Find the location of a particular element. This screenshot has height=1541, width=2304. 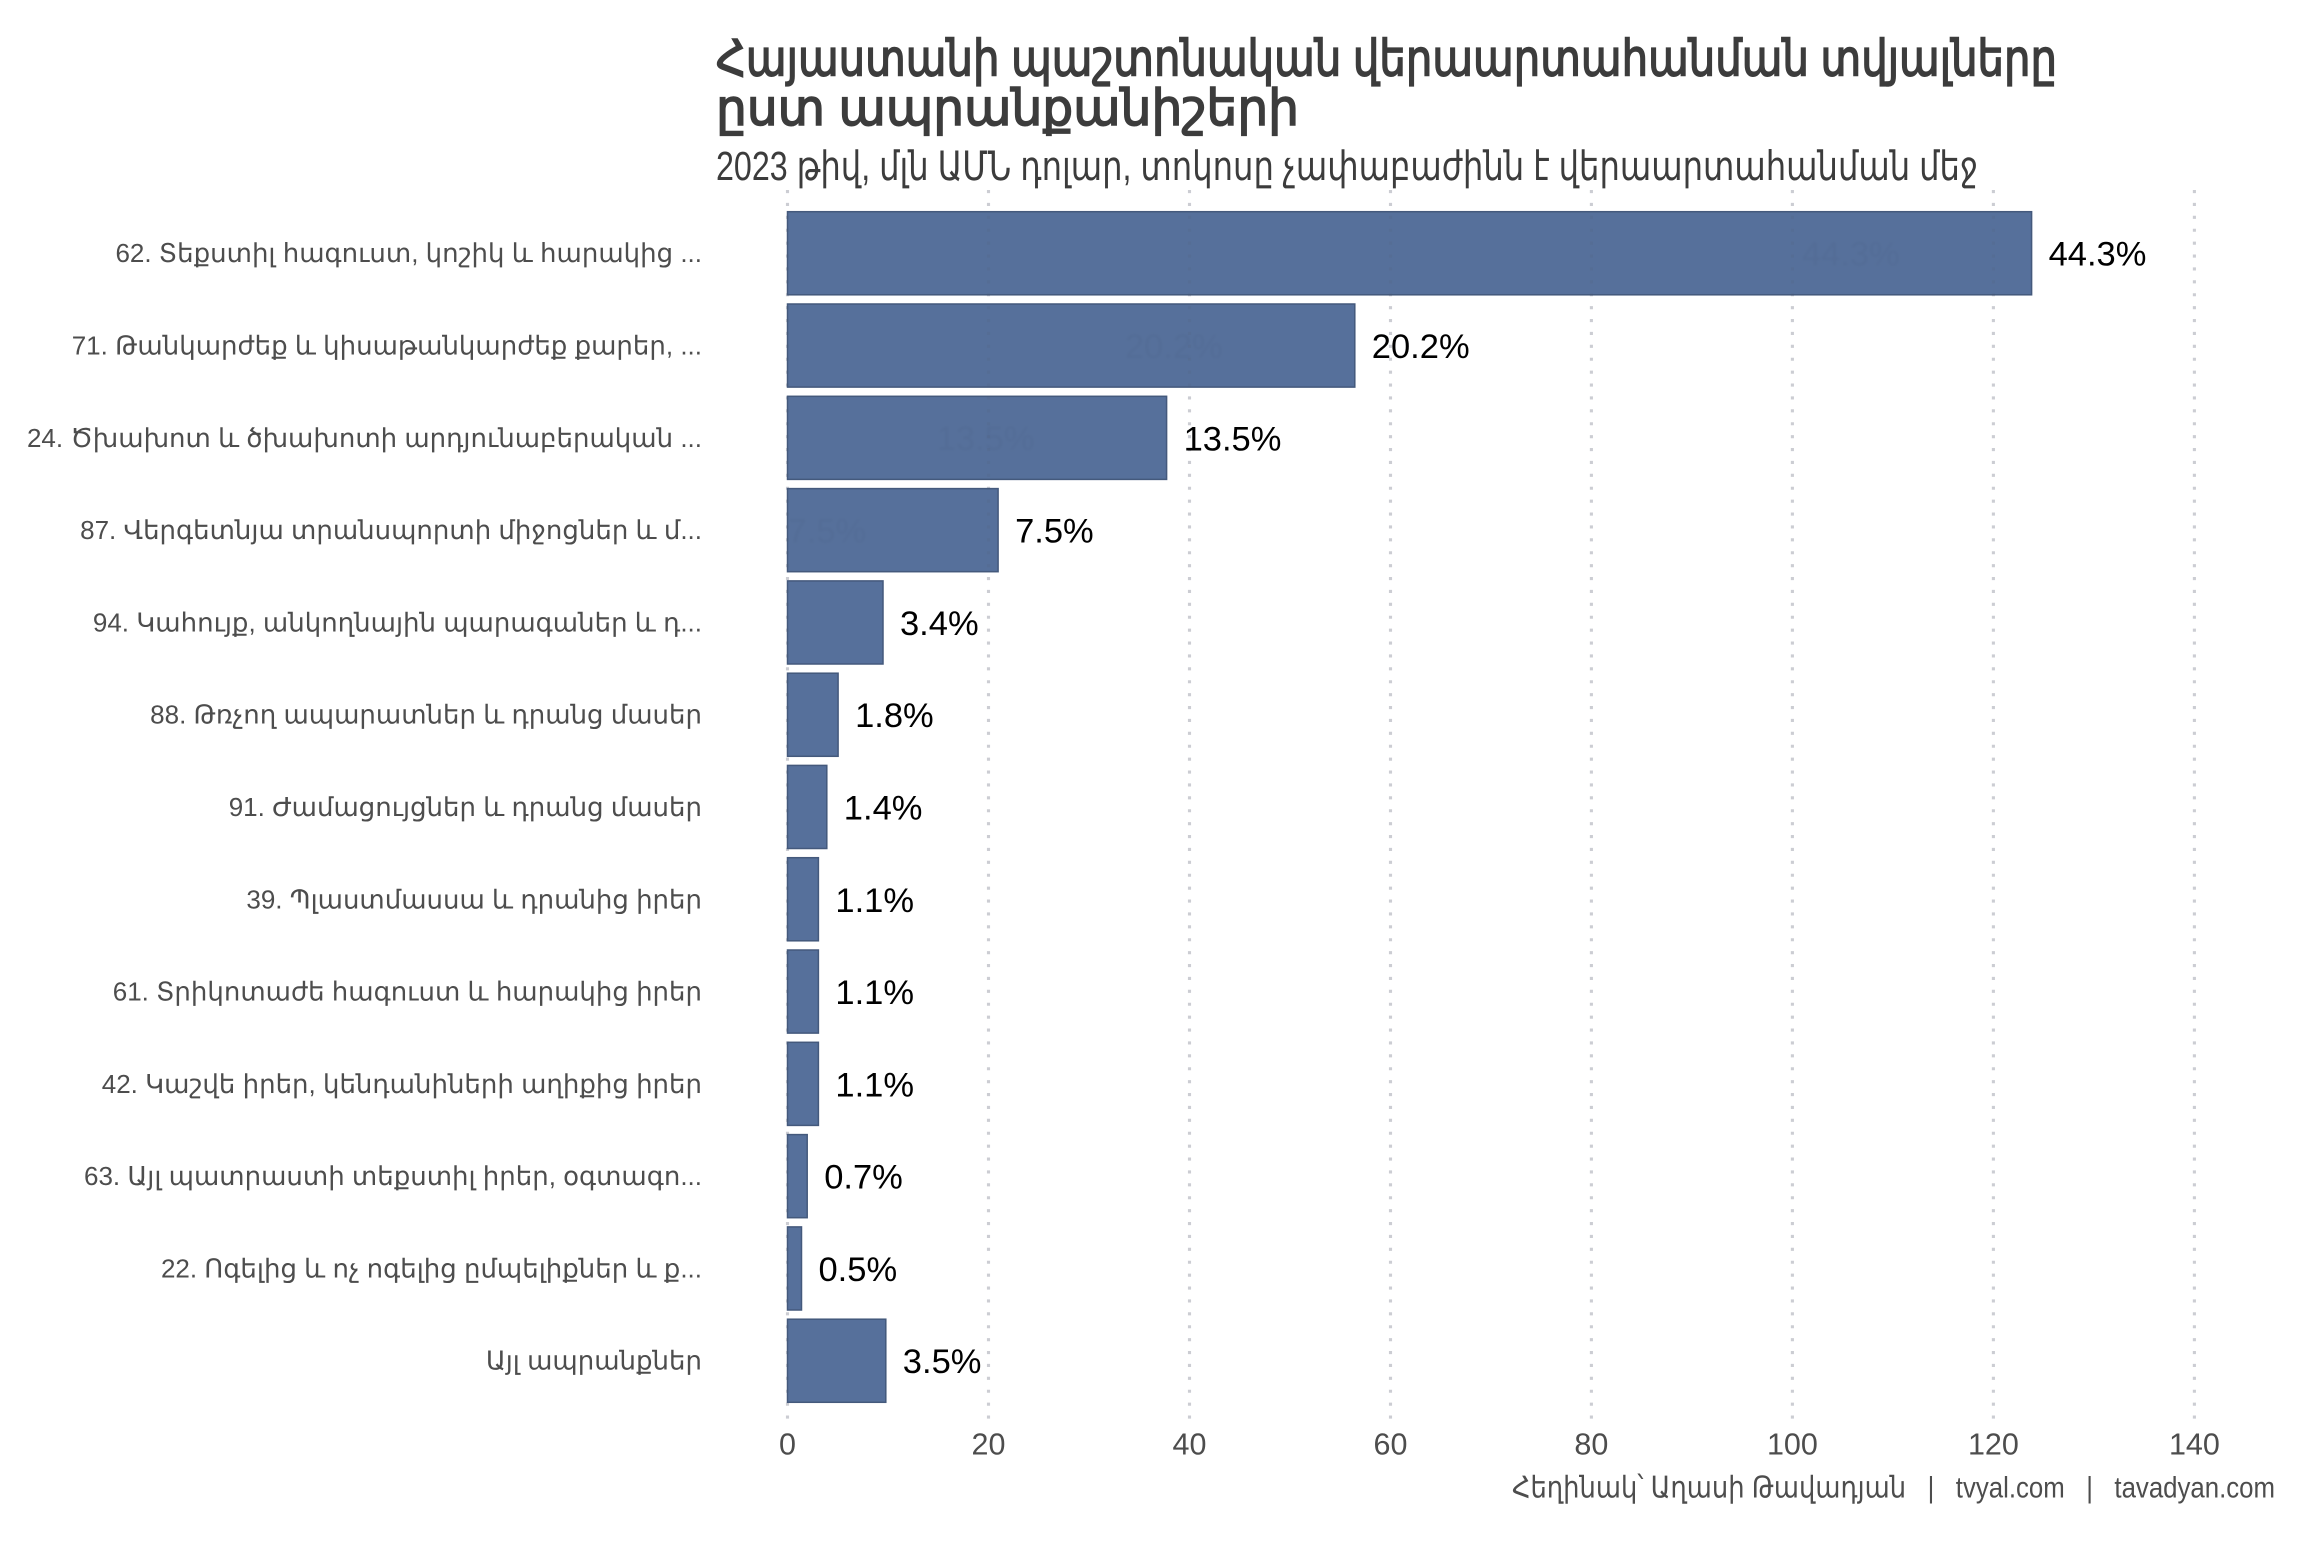

svg-text: 40 is located at coordinates (1190, 1444).